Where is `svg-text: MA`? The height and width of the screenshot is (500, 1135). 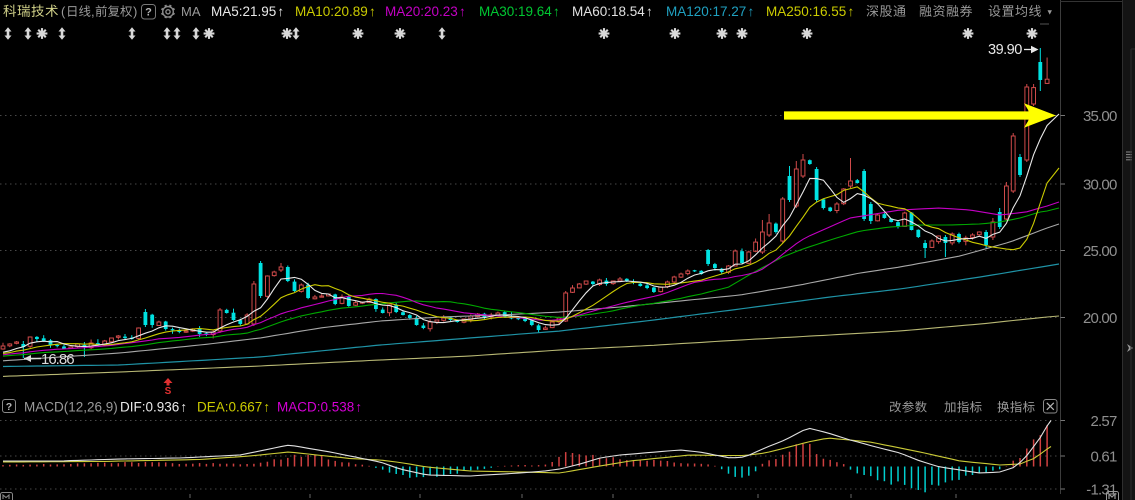 svg-text: MA is located at coordinates (191, 11).